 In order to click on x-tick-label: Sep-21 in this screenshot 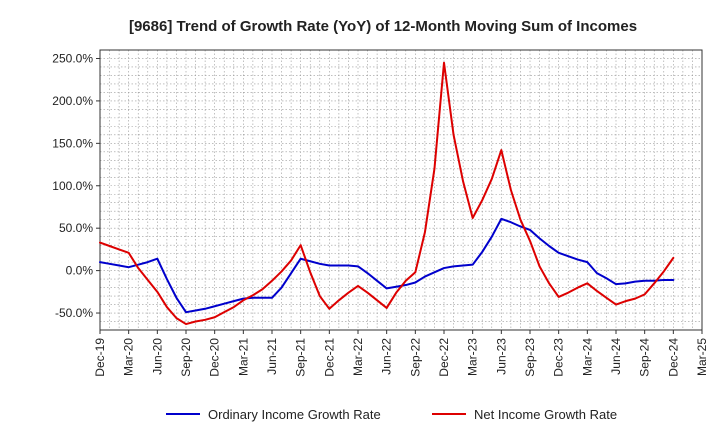, I will do `click(301, 357)`.